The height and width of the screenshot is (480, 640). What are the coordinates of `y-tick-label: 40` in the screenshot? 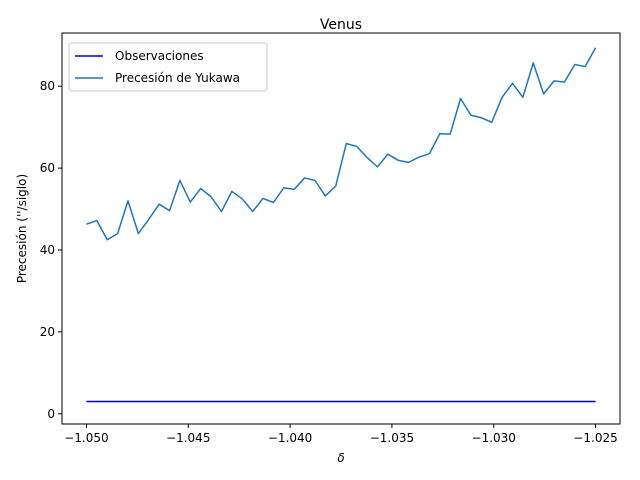 It's located at (47, 250).